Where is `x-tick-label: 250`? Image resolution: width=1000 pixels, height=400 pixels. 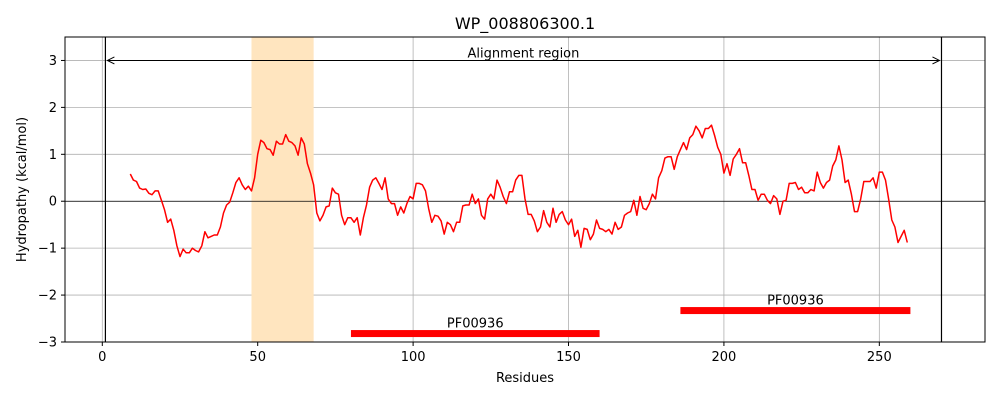
x-tick-label: 250 is located at coordinates (879, 357).